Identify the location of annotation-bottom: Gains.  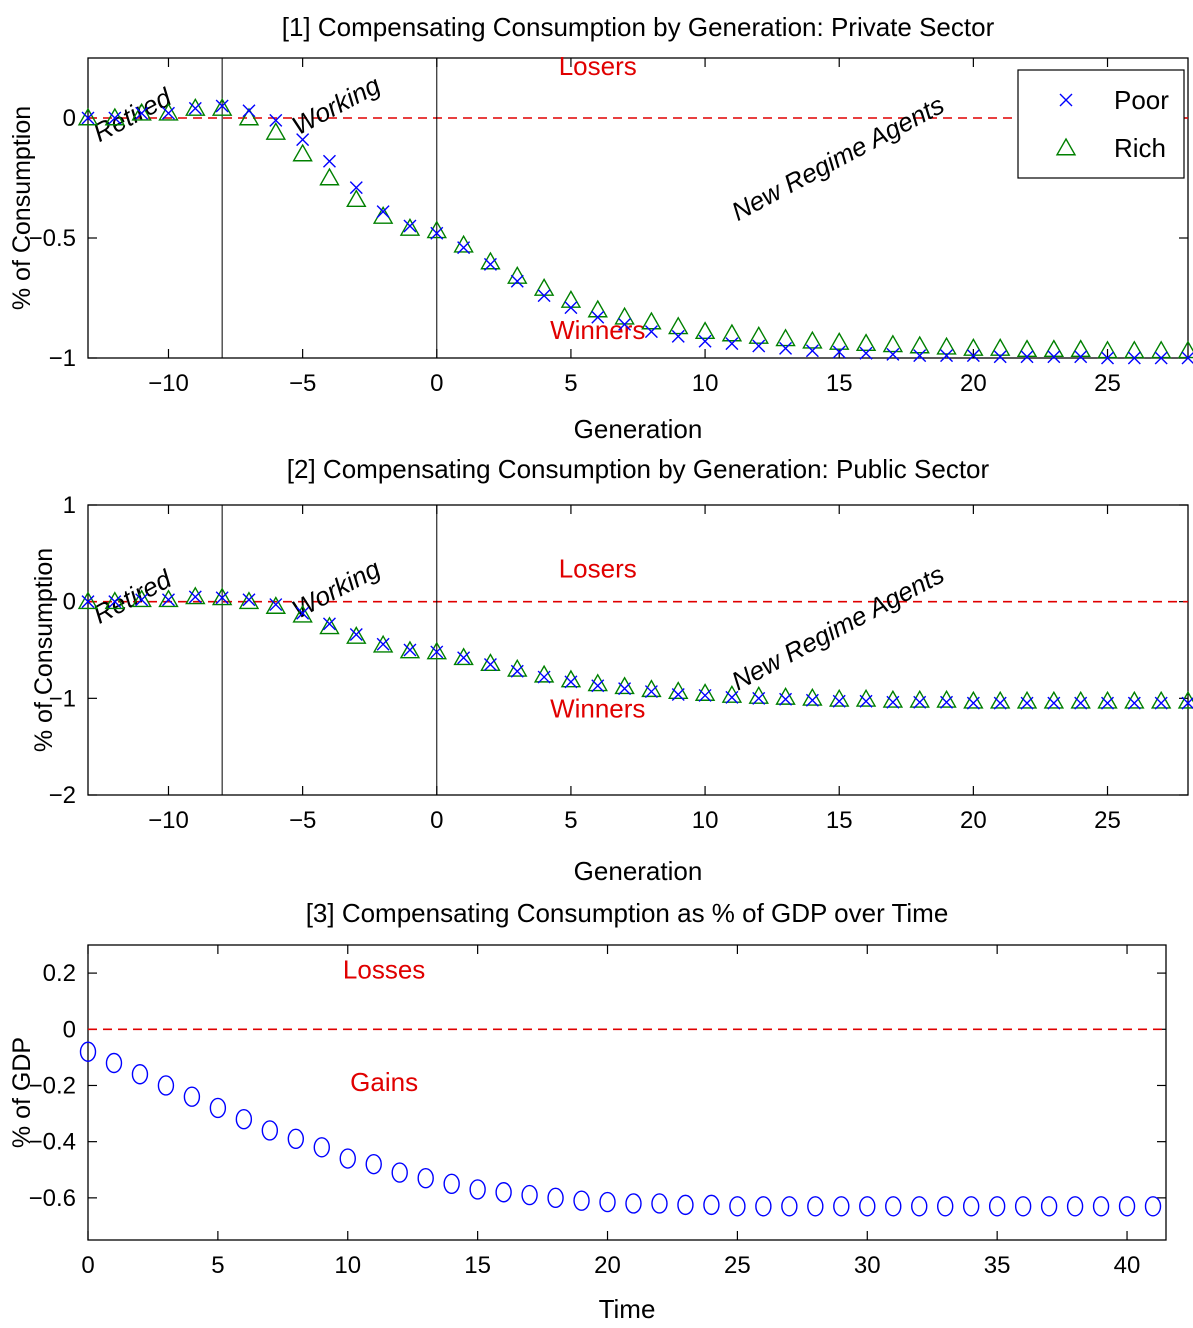
(384, 1082).